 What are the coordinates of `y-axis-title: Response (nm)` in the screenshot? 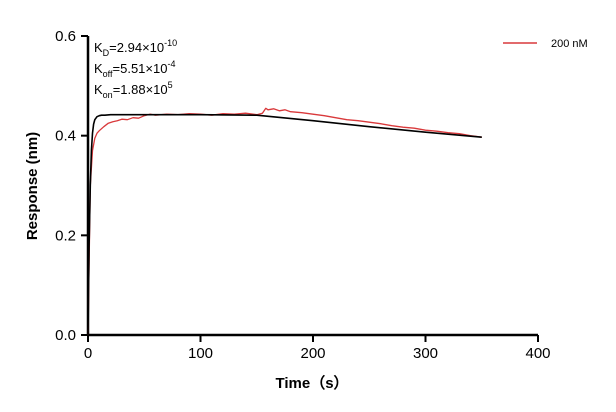 It's located at (32, 186).